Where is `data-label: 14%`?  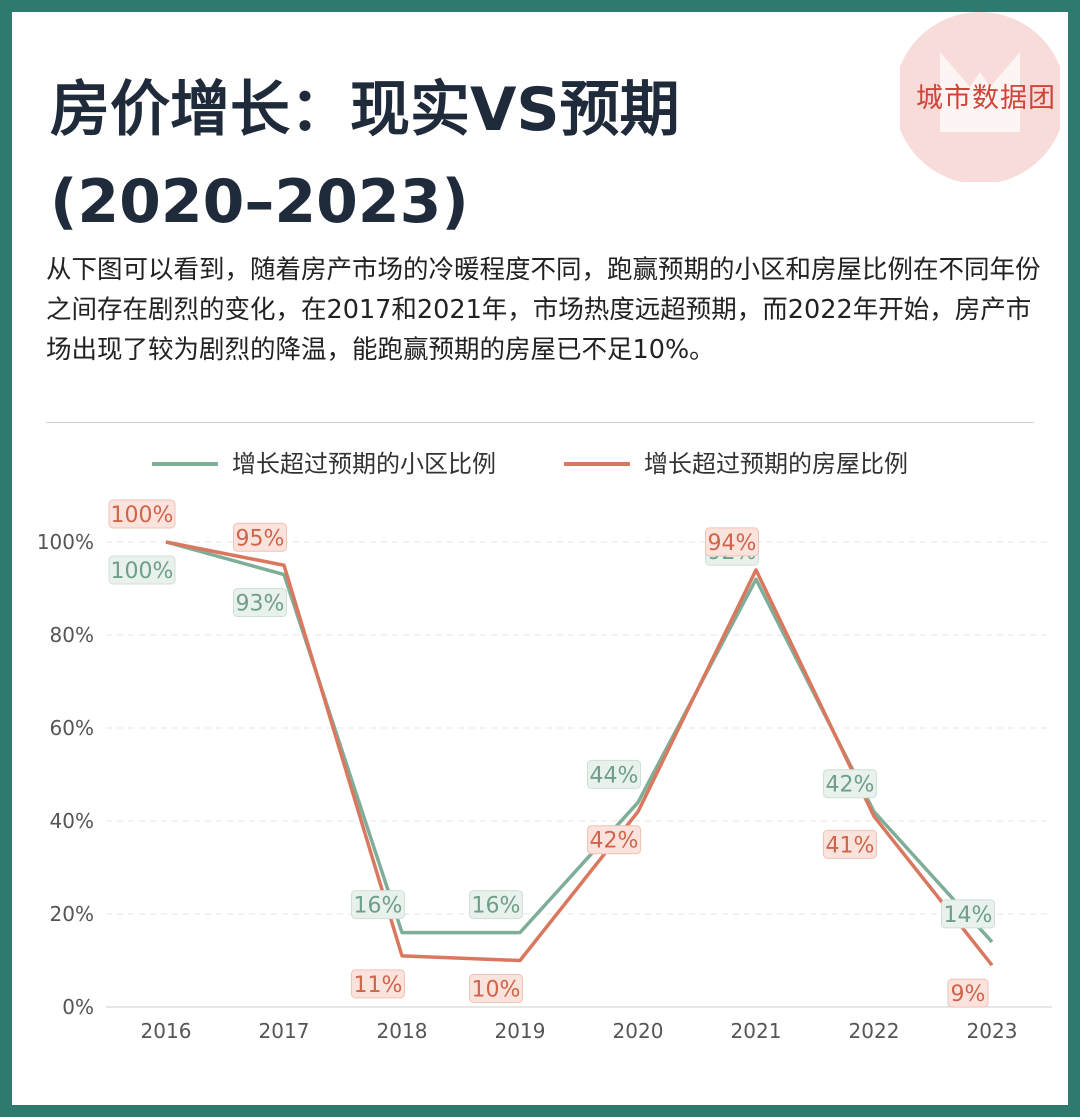
data-label: 14% is located at coordinates (968, 914).